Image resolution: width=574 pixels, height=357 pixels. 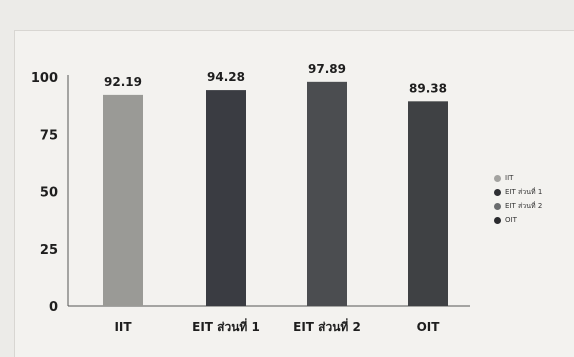 I want to click on x-tick-label: EIT ส่วนที่ 2, so click(x=327, y=326).